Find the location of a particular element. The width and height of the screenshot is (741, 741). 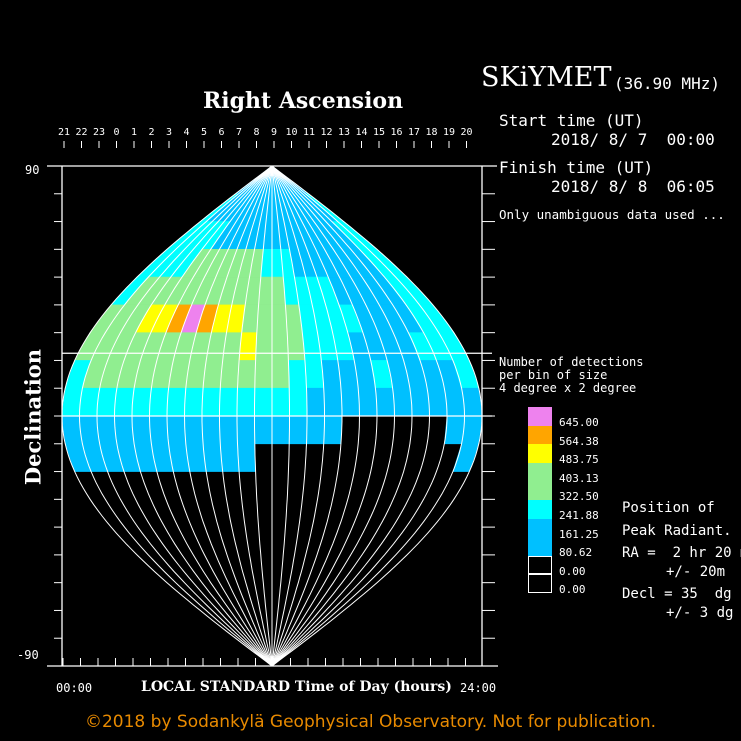

instrument-name: SKiYMET is located at coordinates (546, 77).